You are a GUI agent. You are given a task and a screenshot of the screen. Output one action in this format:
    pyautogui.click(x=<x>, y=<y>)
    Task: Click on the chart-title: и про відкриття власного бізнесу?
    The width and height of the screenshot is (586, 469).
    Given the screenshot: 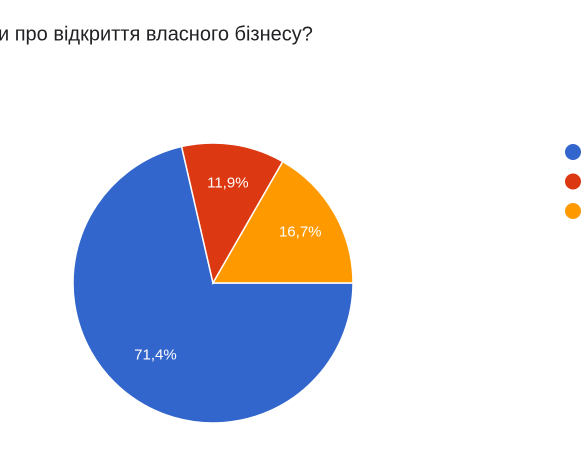 What is the action you would take?
    pyautogui.click(x=156, y=34)
    